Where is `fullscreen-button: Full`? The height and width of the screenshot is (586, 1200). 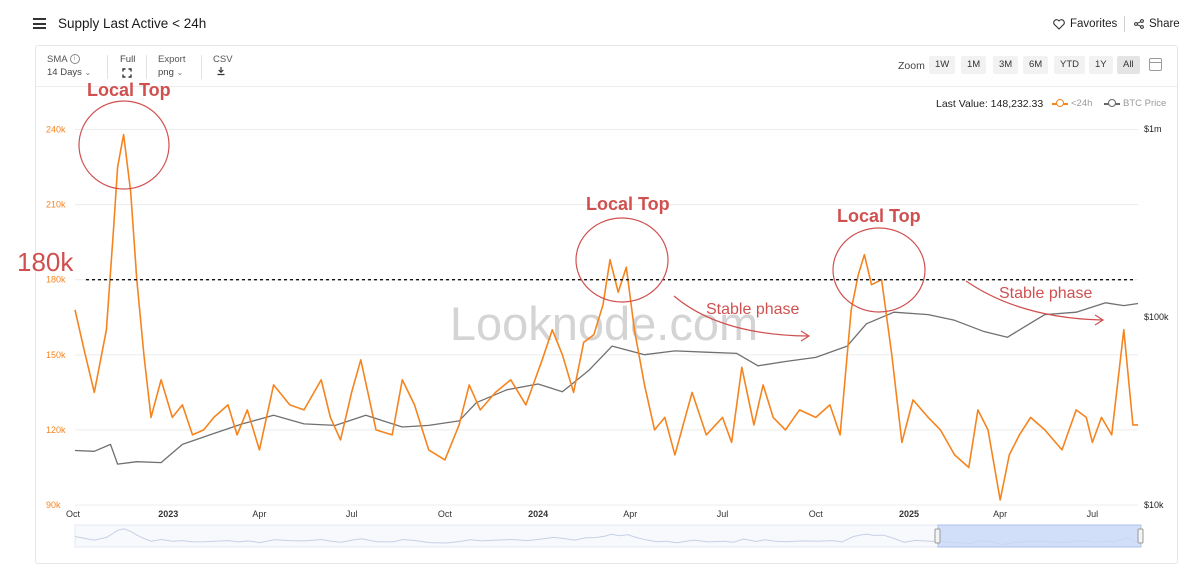 fullscreen-button: Full is located at coordinates (127, 67).